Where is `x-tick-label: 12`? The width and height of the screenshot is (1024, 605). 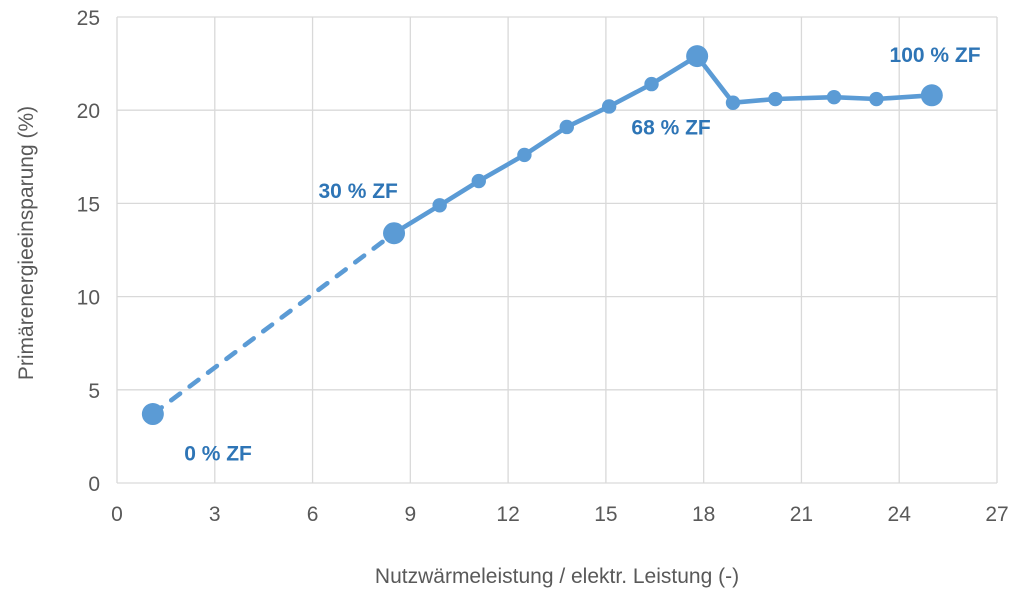
x-tick-label: 12 is located at coordinates (507, 514).